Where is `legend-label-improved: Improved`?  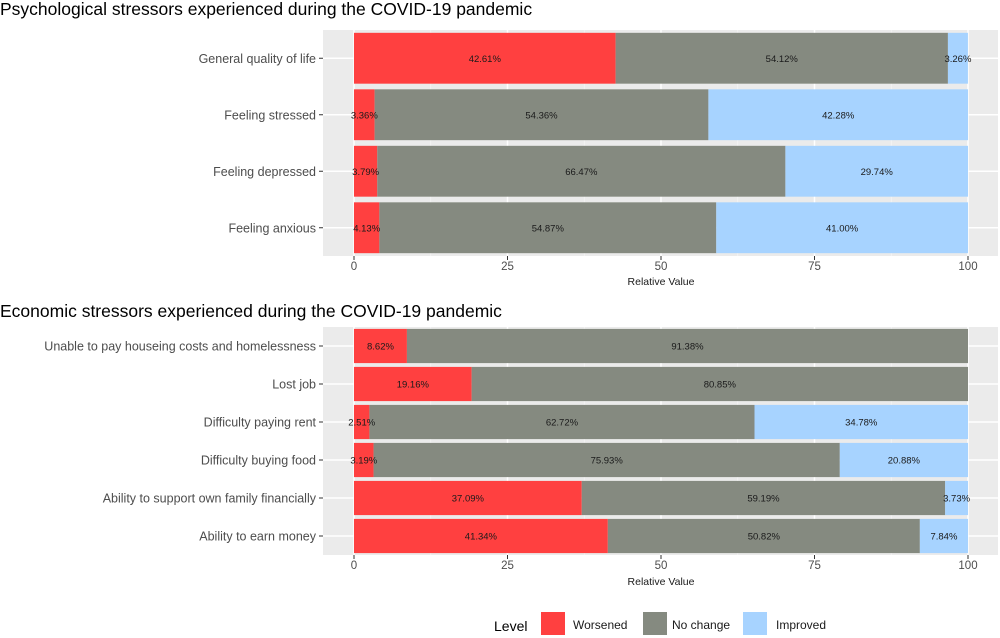 legend-label-improved: Improved is located at coordinates (801, 625).